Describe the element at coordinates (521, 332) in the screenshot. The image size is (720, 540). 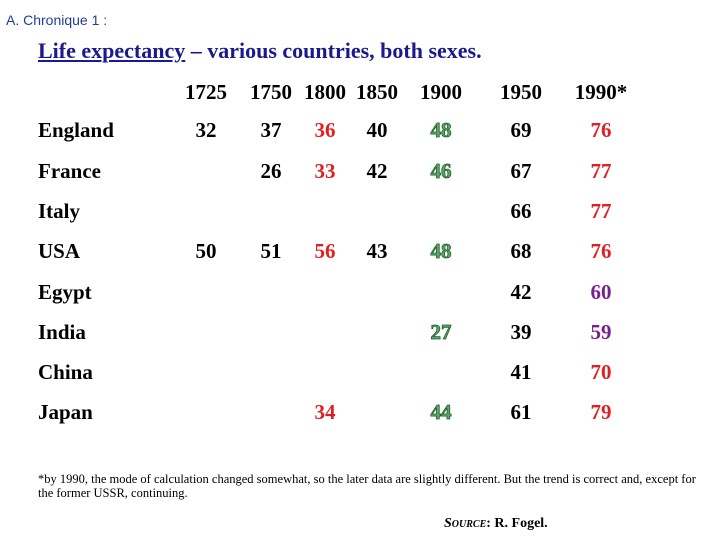
I see `table-cell: 39` at that location.